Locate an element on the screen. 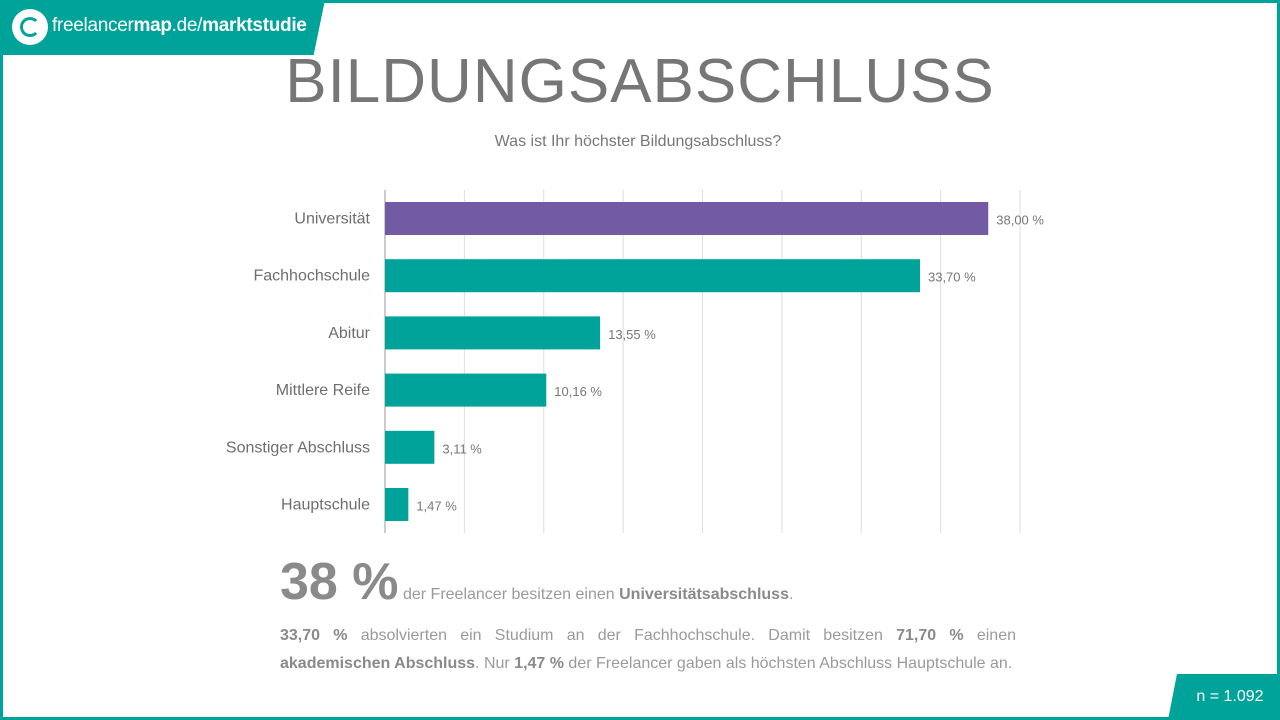 Image resolution: width=1280 pixels, height=720 pixels. chart-subtitle: Was ist Ihr höchster Bildungsabschluss? is located at coordinates (638, 141).